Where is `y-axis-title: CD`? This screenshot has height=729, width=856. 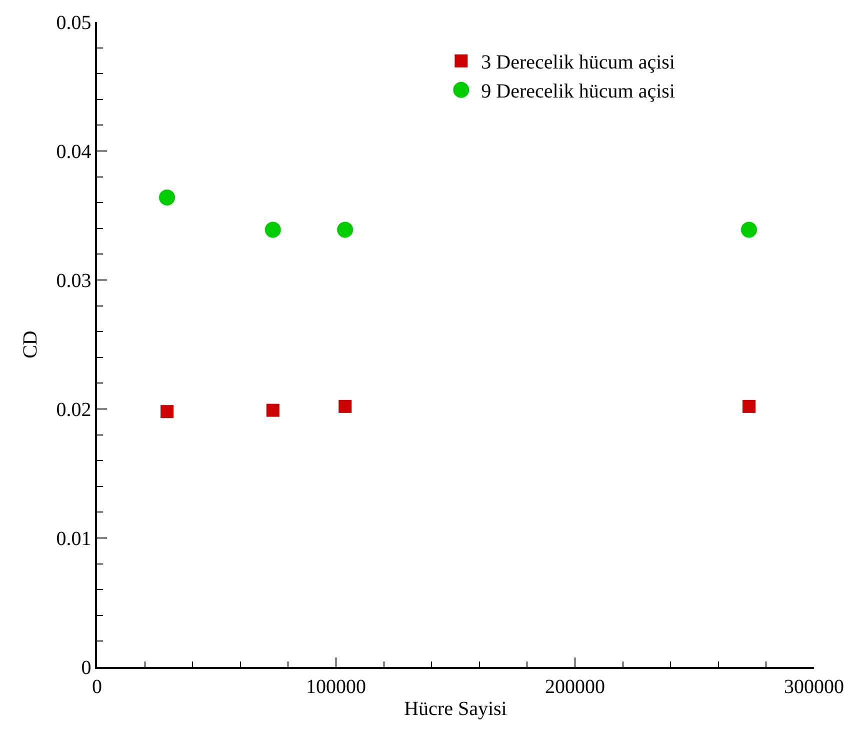 y-axis-title: CD is located at coordinates (30, 344).